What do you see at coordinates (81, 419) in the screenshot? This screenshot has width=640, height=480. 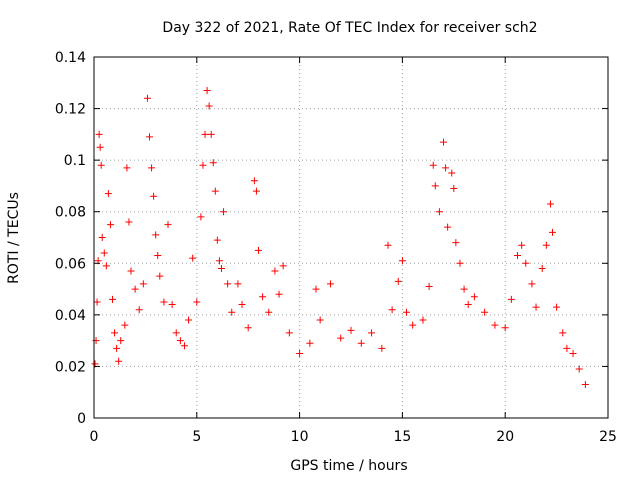 I see `y-tick-label: 0` at bounding box center [81, 419].